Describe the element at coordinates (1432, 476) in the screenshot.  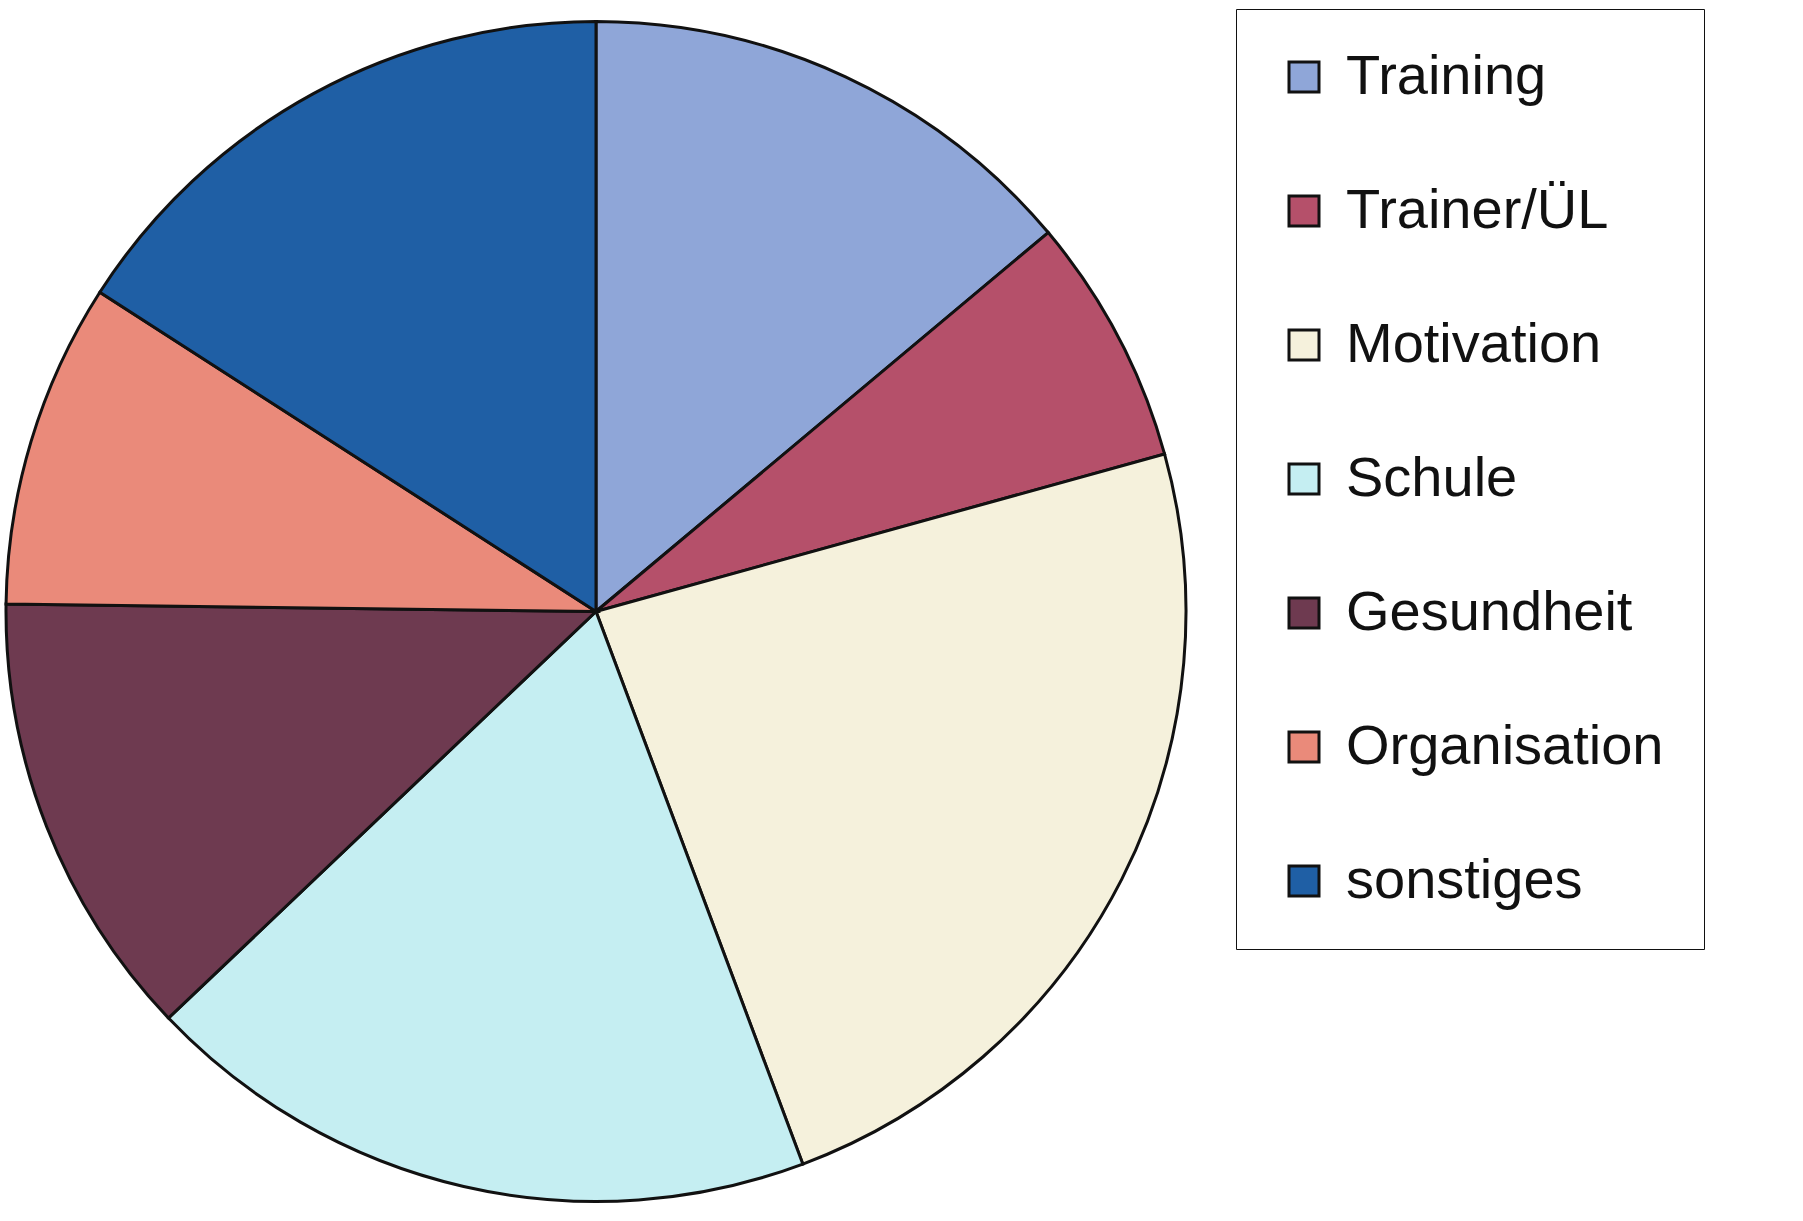
I see `legend-label: Schule` at that location.